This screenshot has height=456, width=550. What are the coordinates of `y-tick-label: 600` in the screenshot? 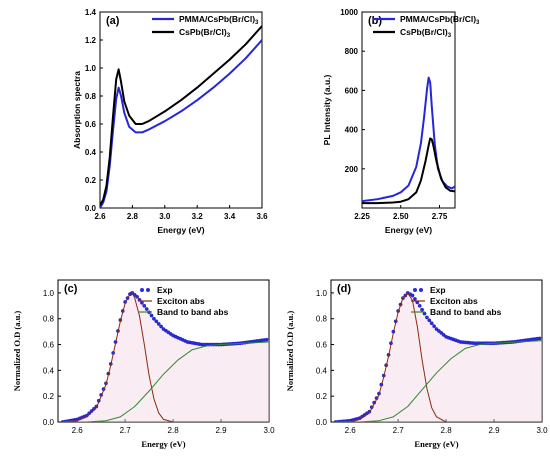 It's located at (352, 90).